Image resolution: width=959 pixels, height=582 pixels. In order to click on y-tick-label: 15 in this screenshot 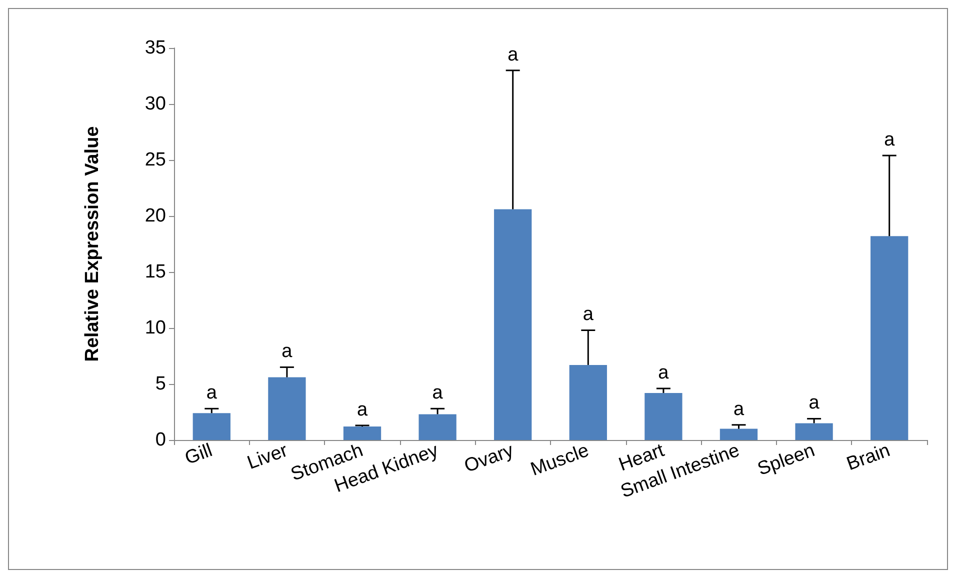, I will do `click(155, 272)`.